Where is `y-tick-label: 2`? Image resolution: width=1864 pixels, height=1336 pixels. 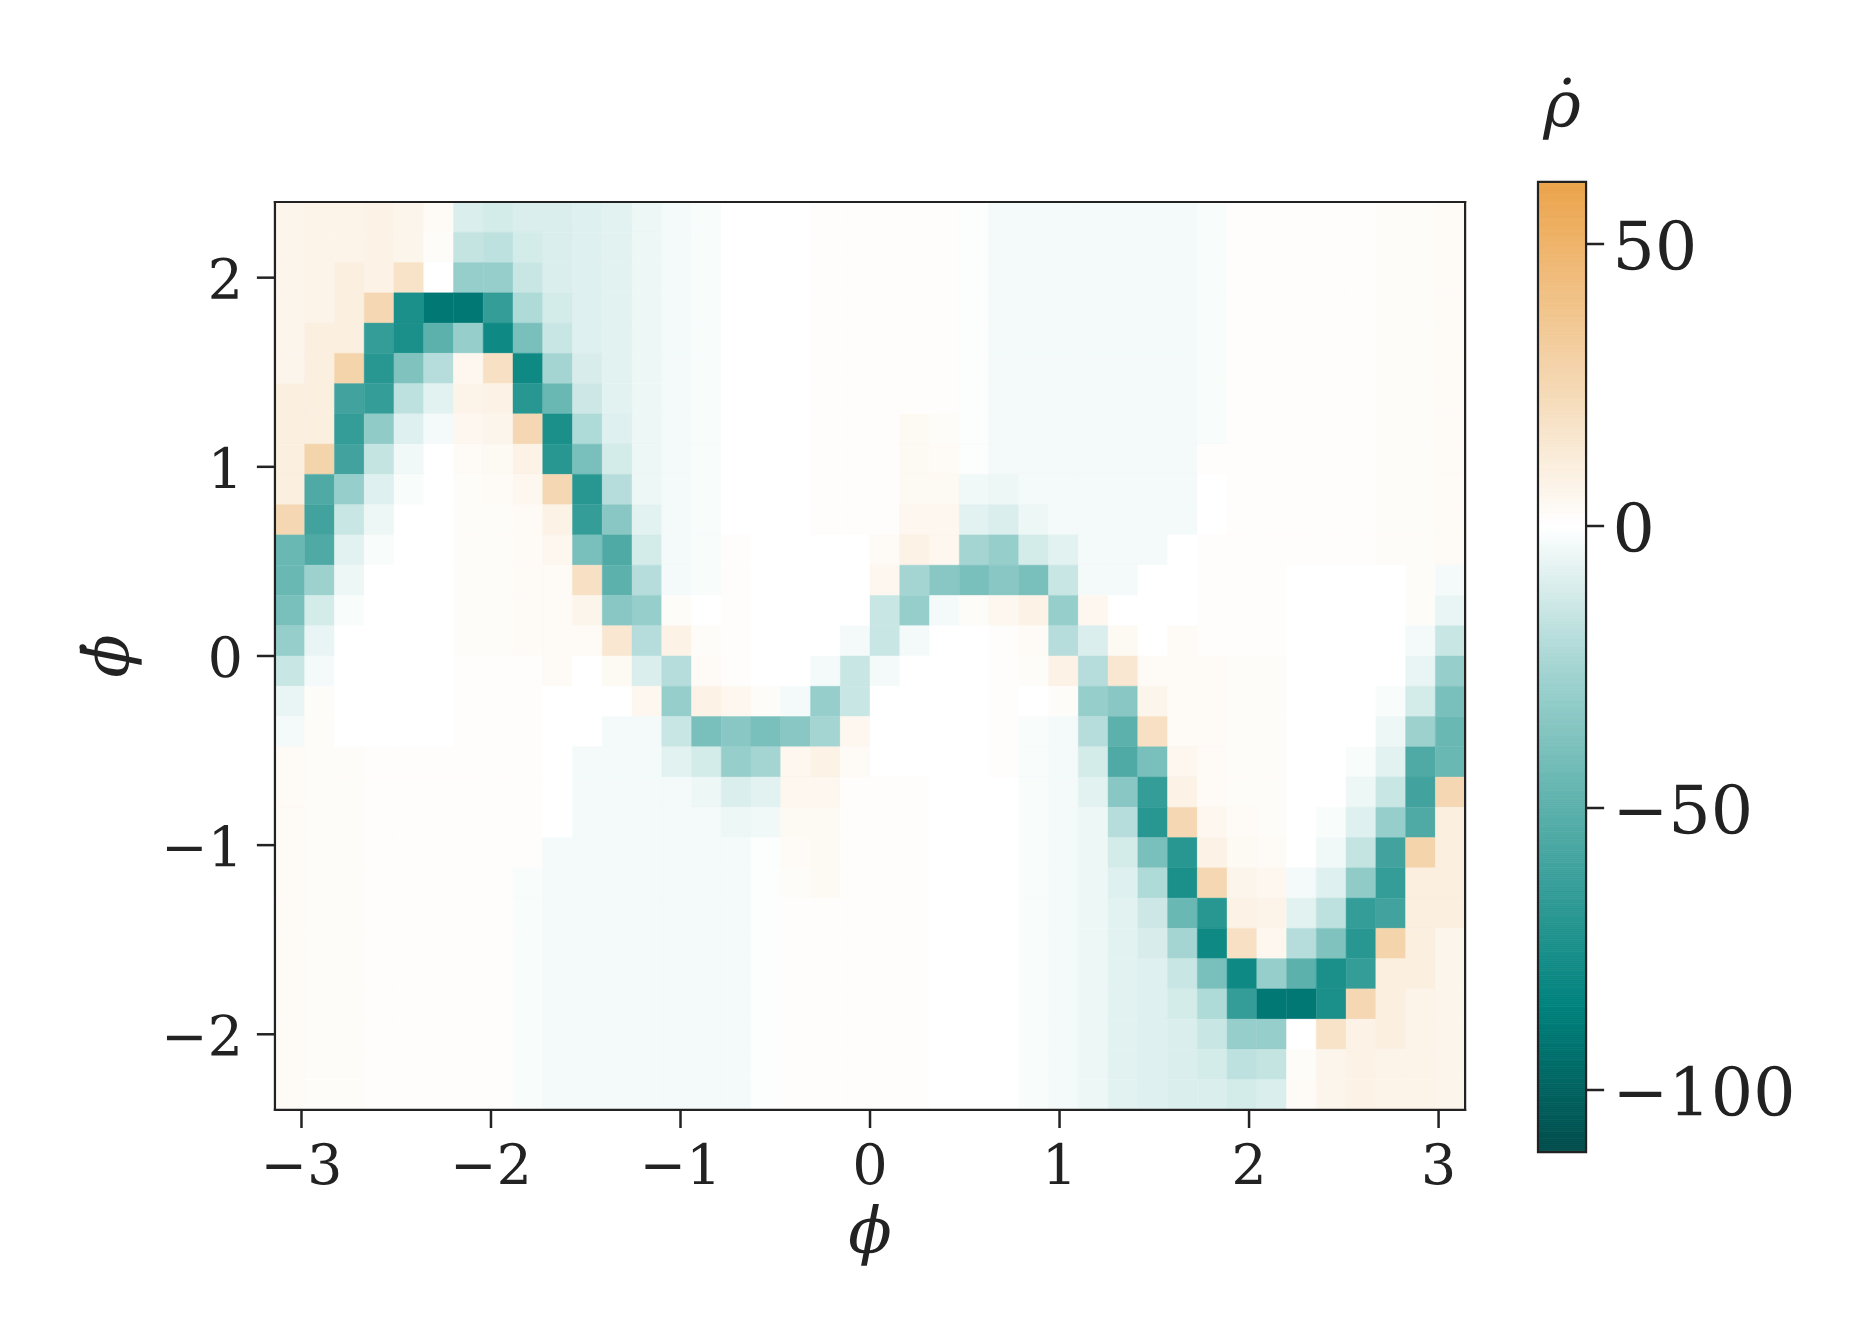
y-tick-label: 2 is located at coordinates (224, 278).